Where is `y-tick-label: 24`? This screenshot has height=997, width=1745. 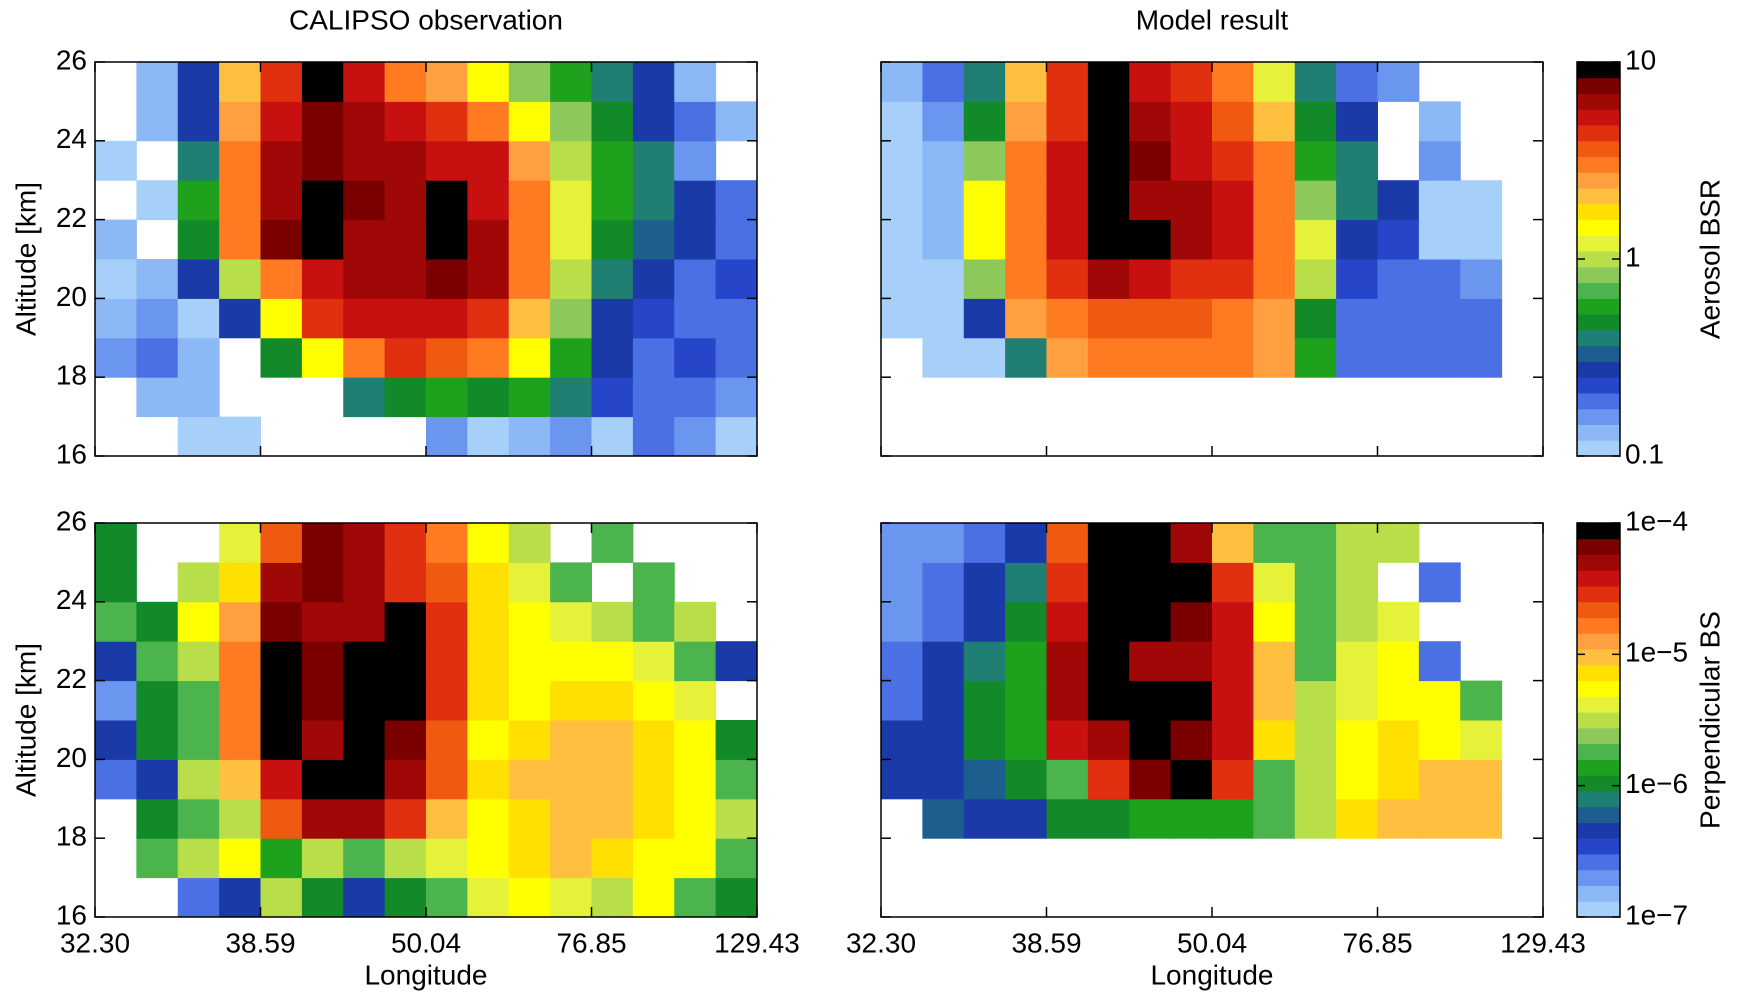
y-tick-label: 24 is located at coordinates (71, 599).